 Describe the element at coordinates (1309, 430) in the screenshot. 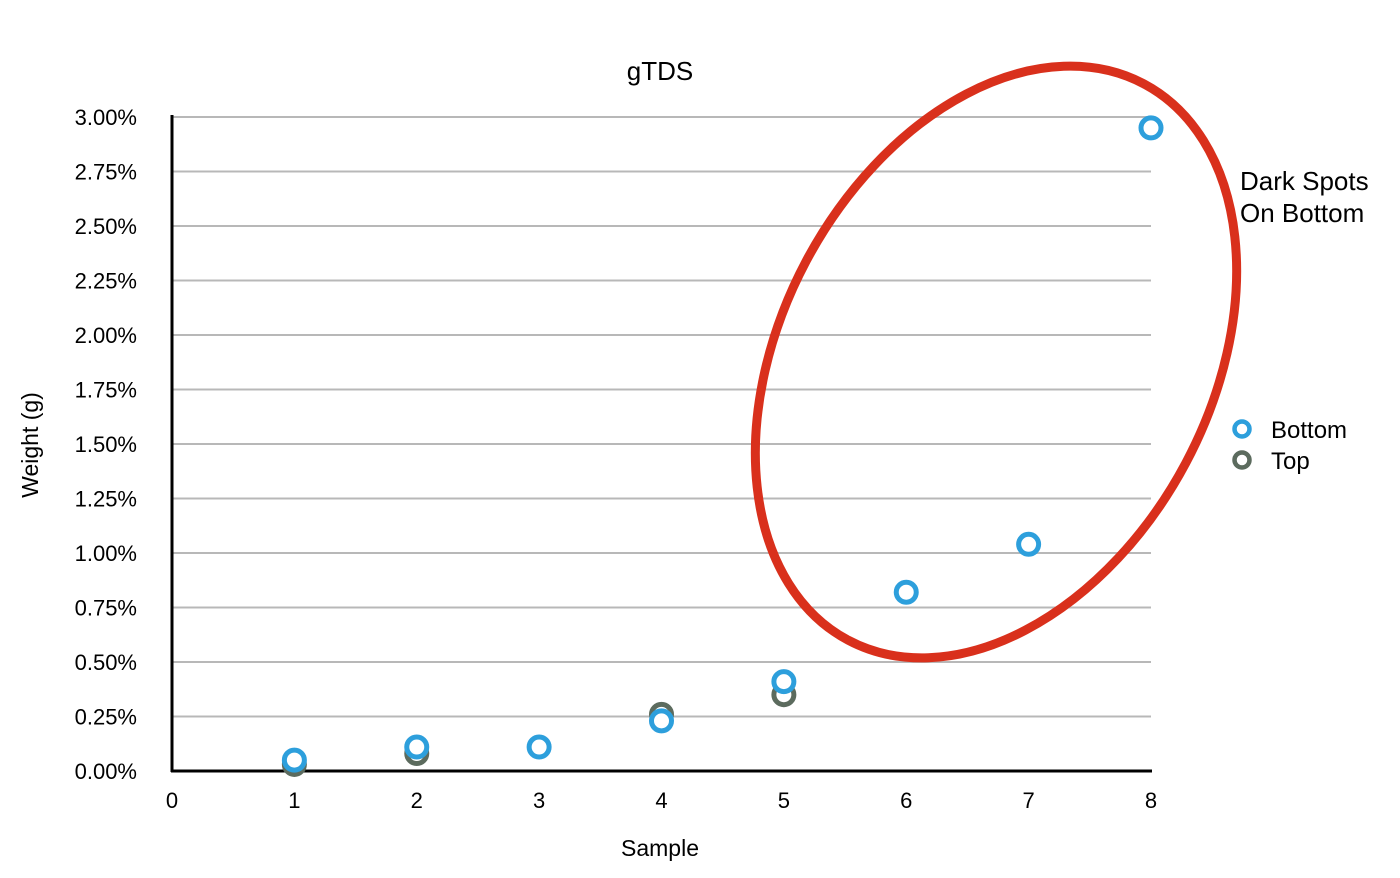

I see `legend-label-bottom: Bottom` at that location.